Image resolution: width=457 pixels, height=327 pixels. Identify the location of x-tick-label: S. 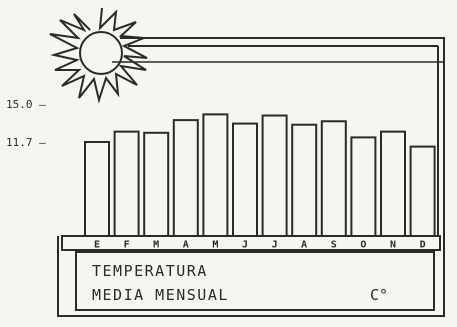
(334, 245).